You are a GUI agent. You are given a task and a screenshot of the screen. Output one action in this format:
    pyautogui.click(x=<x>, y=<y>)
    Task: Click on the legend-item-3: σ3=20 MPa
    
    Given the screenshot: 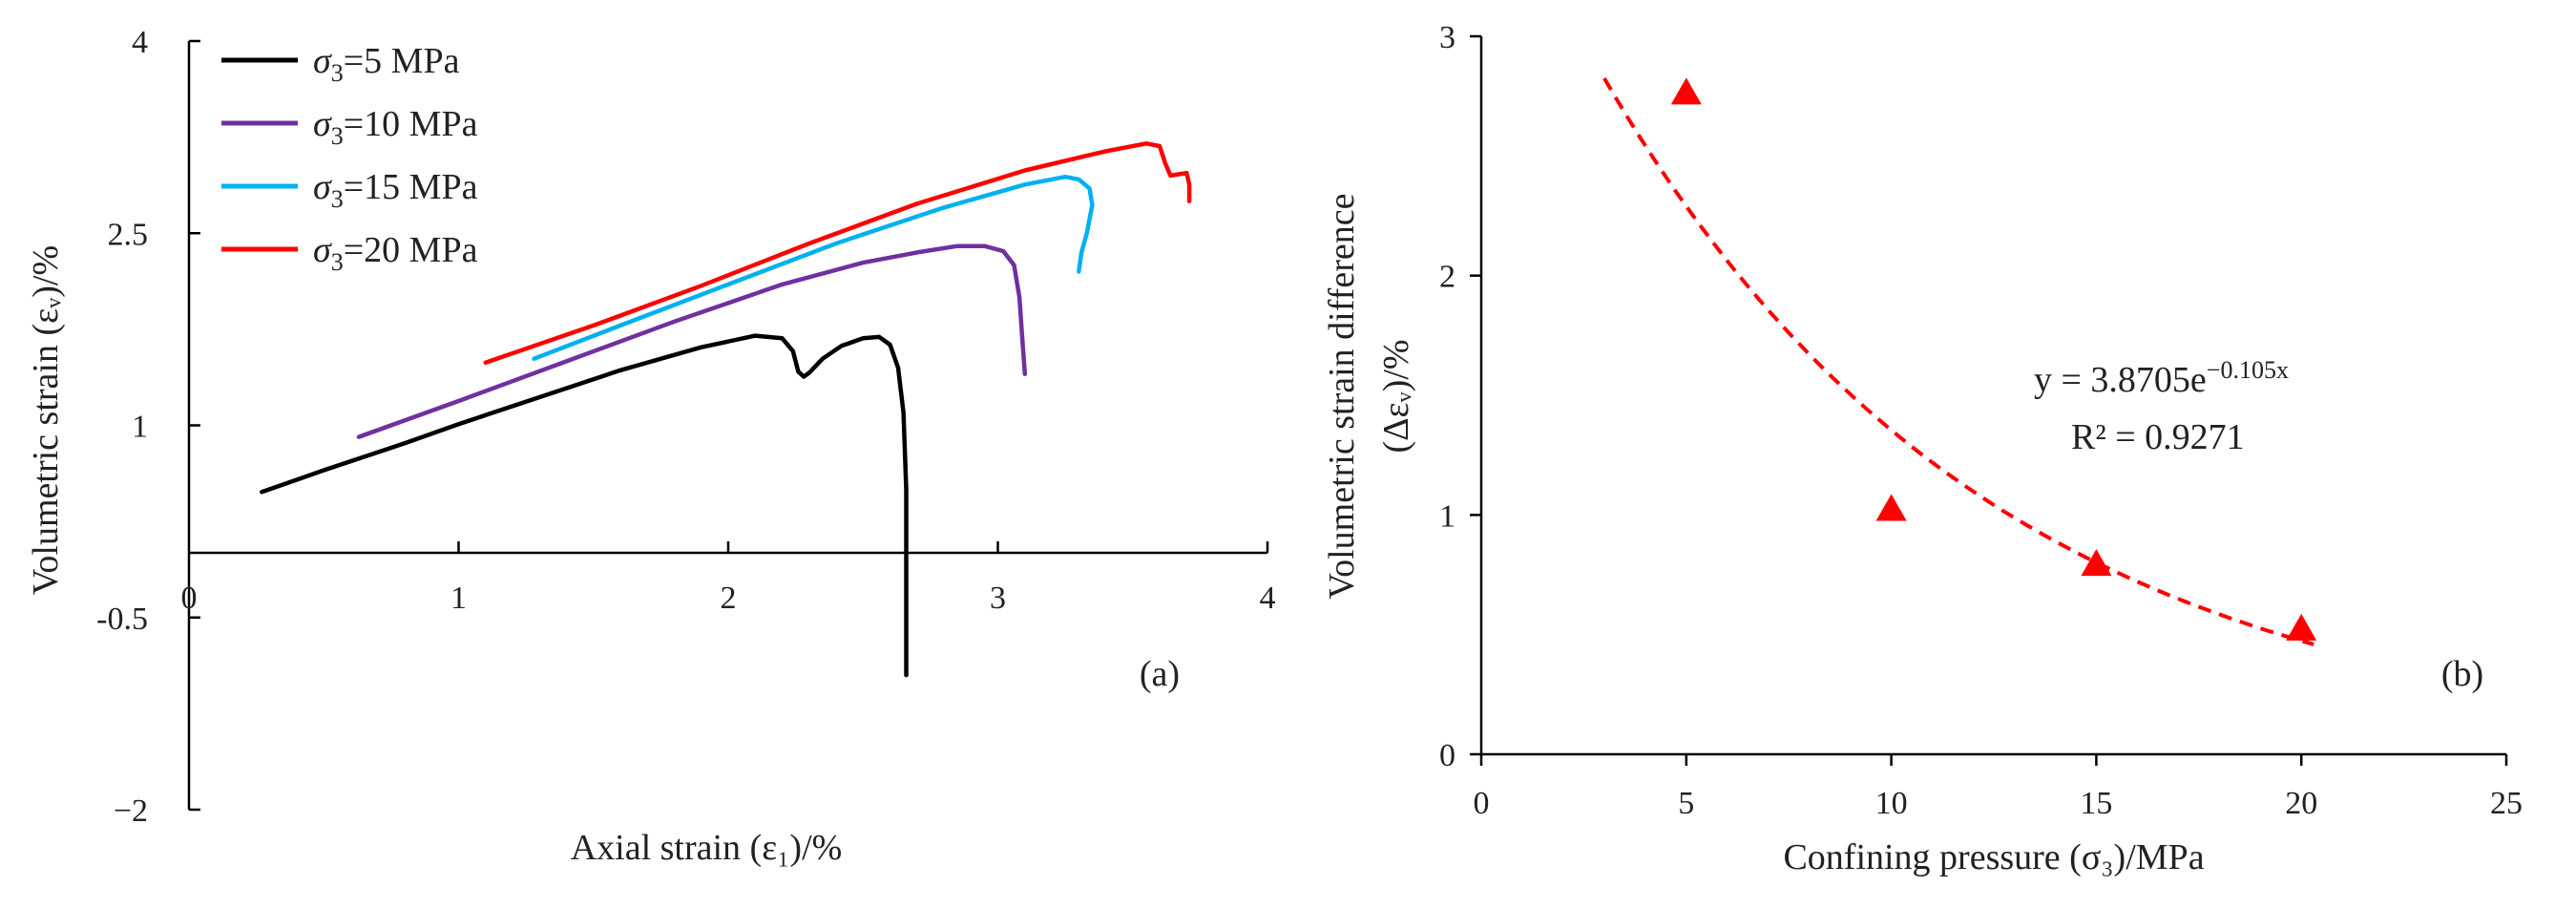 What is the action you would take?
    pyautogui.click(x=349, y=253)
    